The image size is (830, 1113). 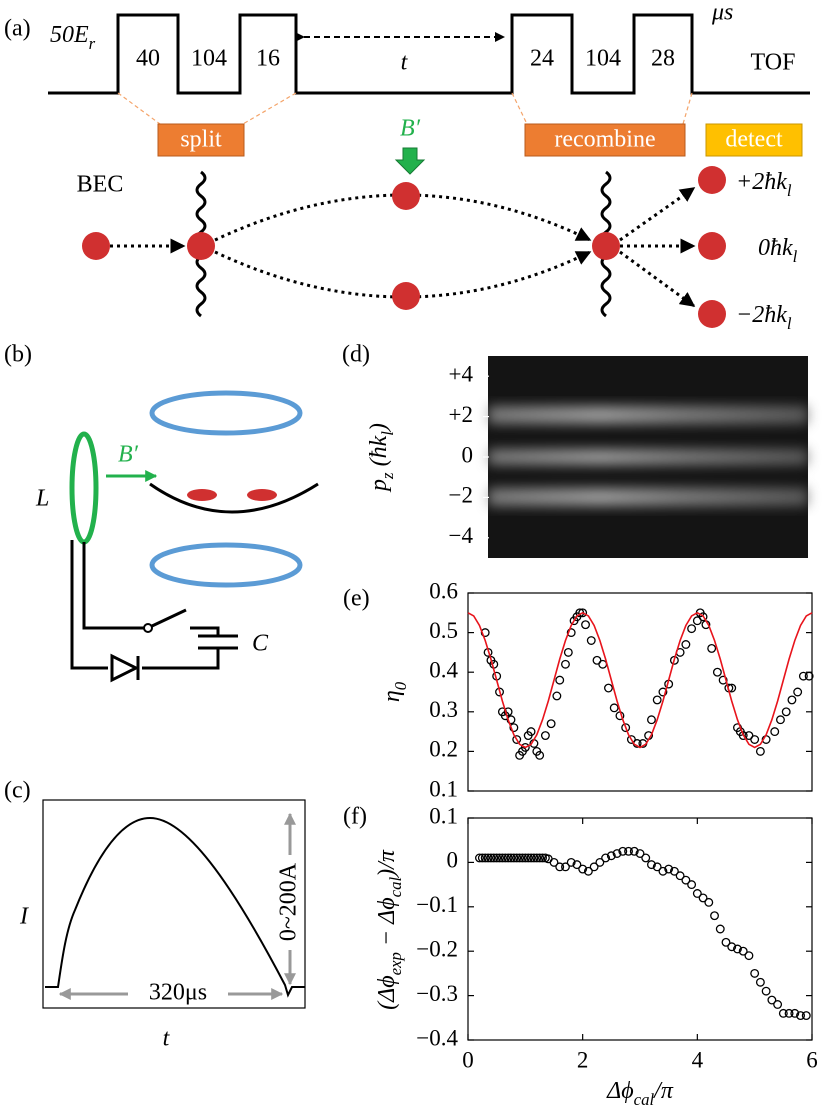 I want to click on panel-label: (e), so click(x=356, y=599).